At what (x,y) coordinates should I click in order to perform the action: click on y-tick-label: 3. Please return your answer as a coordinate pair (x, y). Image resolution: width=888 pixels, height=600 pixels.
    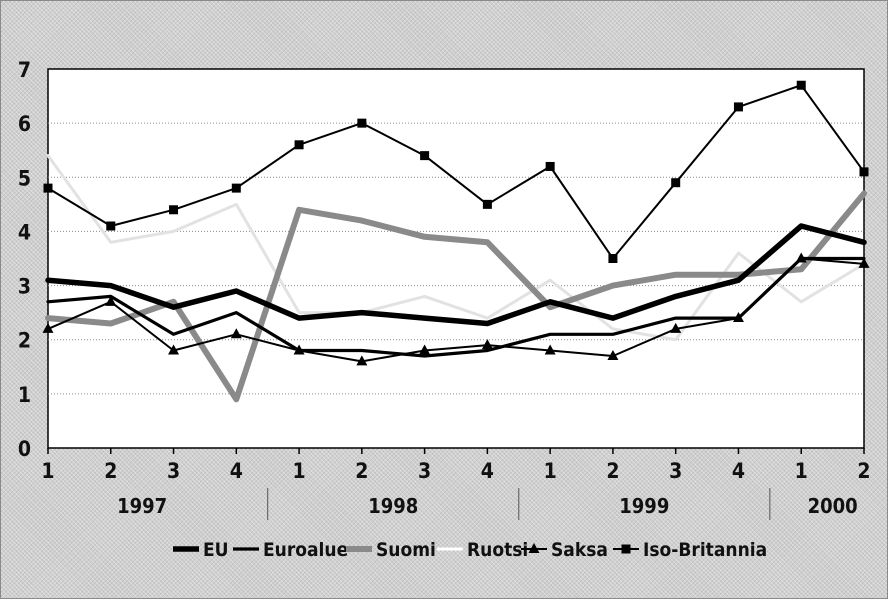
    Looking at the image, I should click on (24, 287).